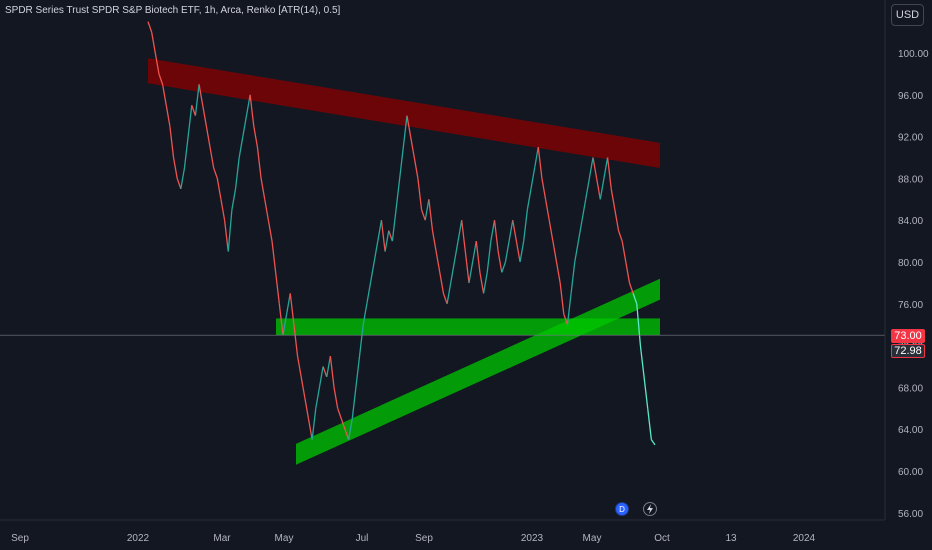  Describe the element at coordinates (222, 538) in the screenshot. I see `x-tick-label: Mar` at that location.